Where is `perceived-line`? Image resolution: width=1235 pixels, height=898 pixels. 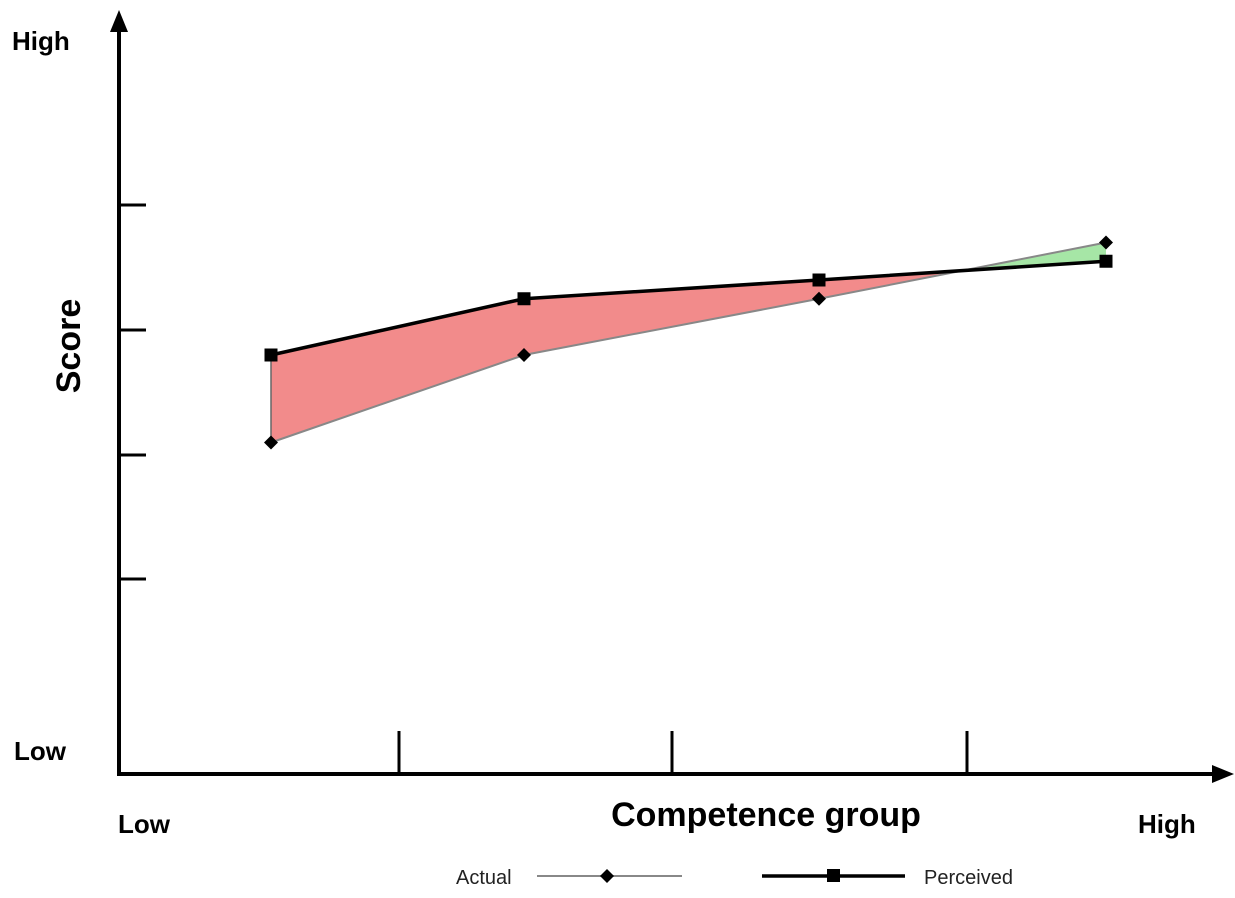 perceived-line is located at coordinates (688, 308).